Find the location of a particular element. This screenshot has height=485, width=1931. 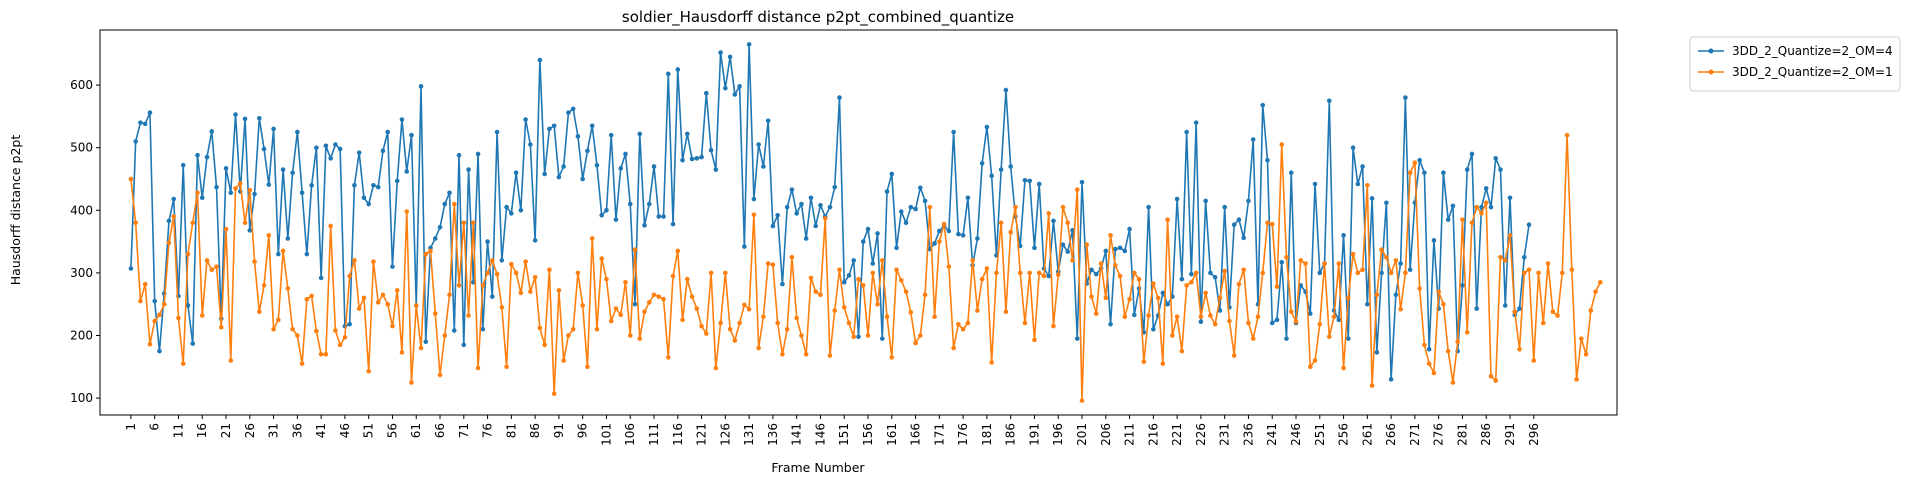

x-tick-label: 91 is located at coordinates (559, 430).